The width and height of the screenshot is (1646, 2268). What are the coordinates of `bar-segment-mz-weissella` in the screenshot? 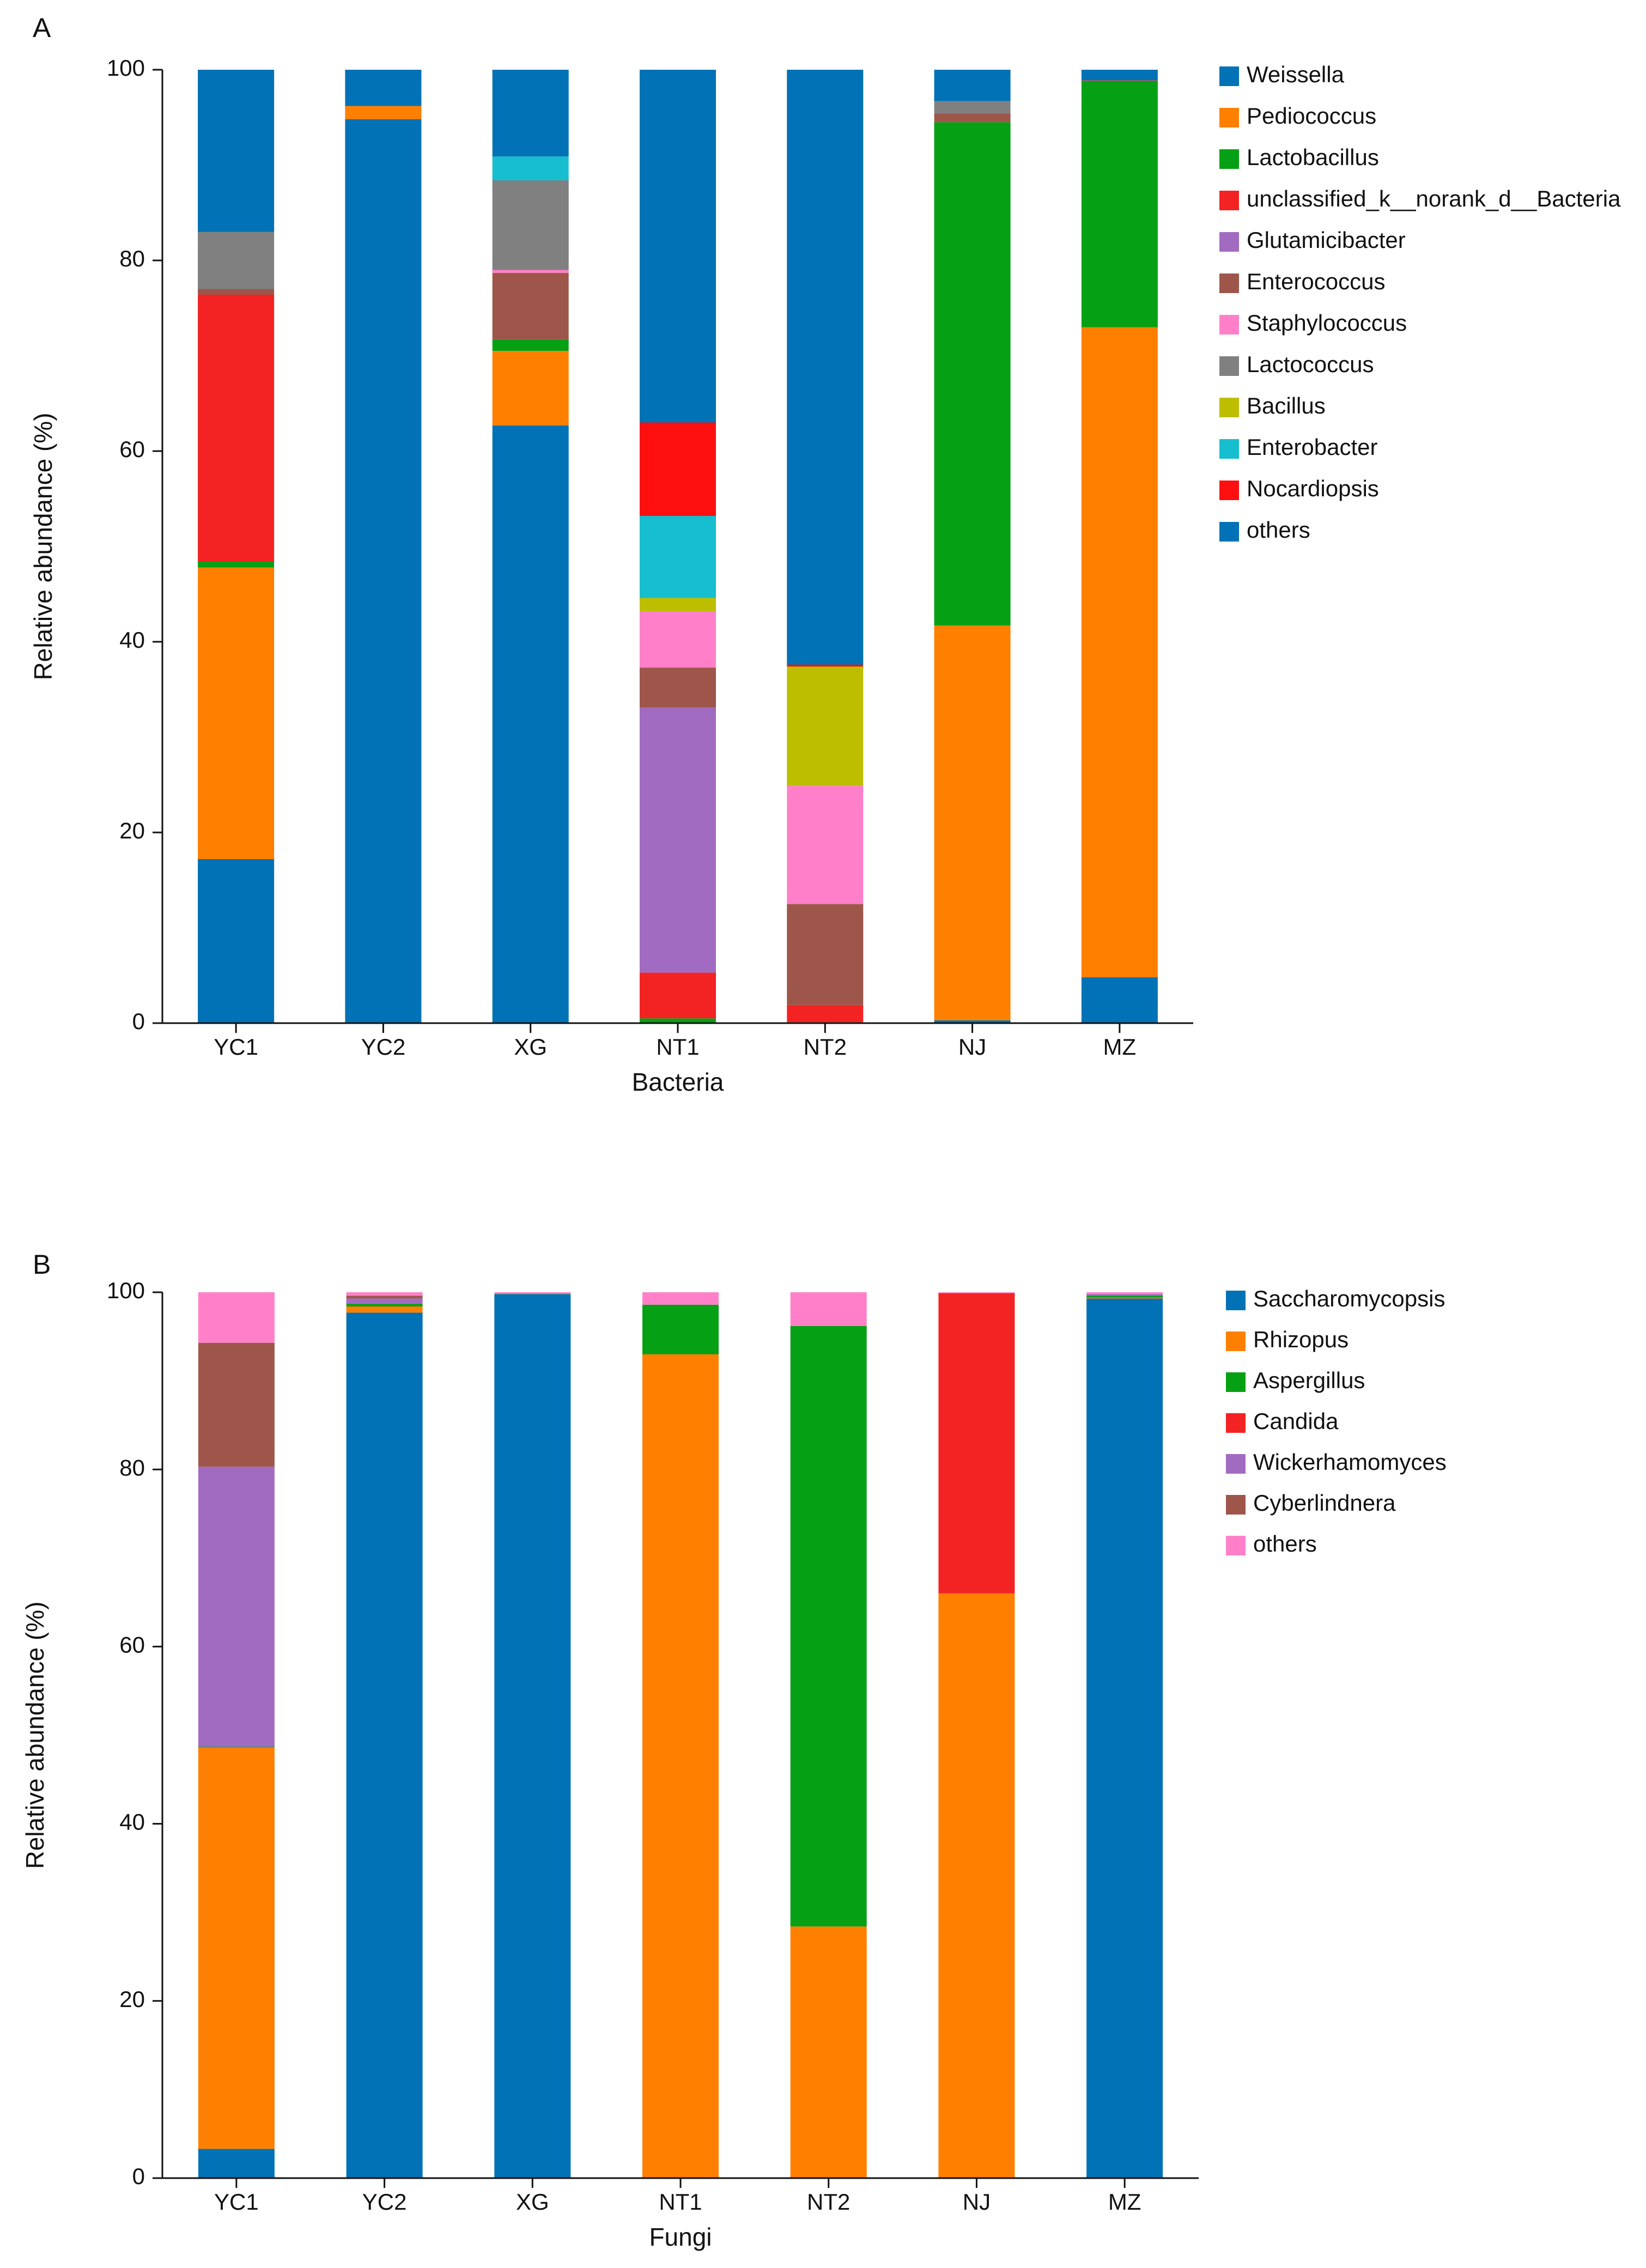 It's located at (1120, 1000).